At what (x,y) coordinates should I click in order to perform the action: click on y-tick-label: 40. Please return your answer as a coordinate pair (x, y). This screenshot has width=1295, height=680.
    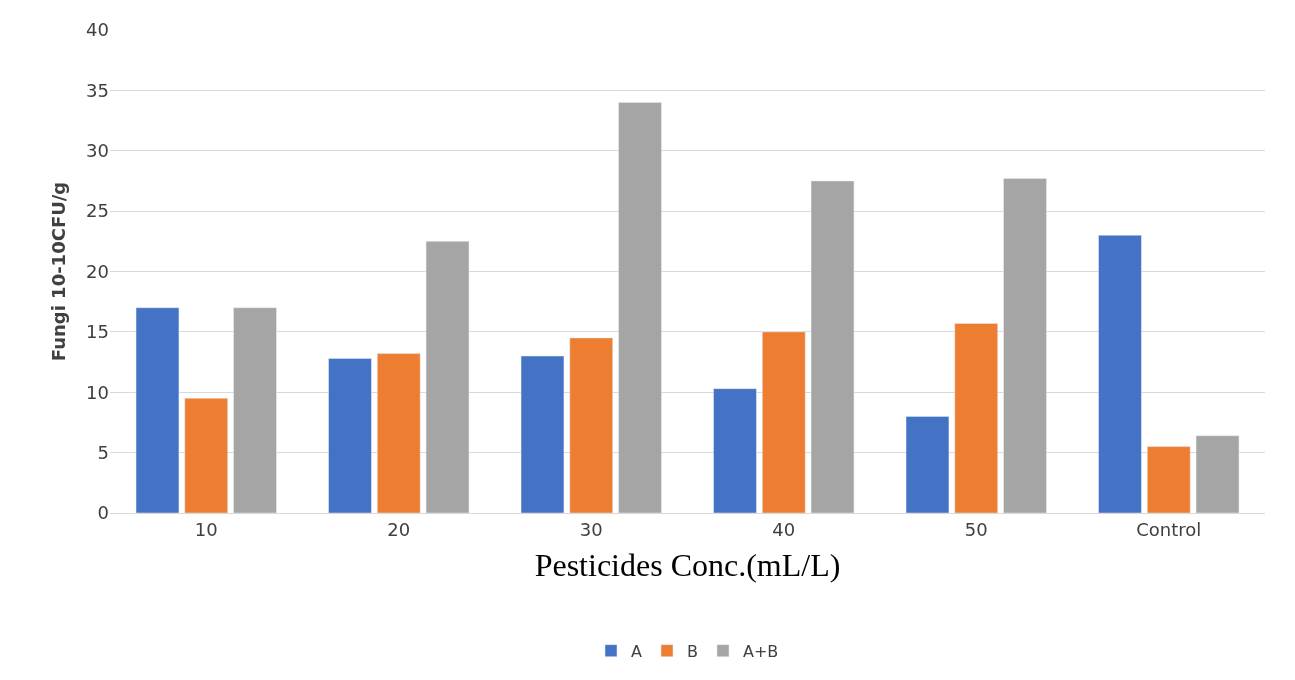
    Looking at the image, I should click on (97, 30).